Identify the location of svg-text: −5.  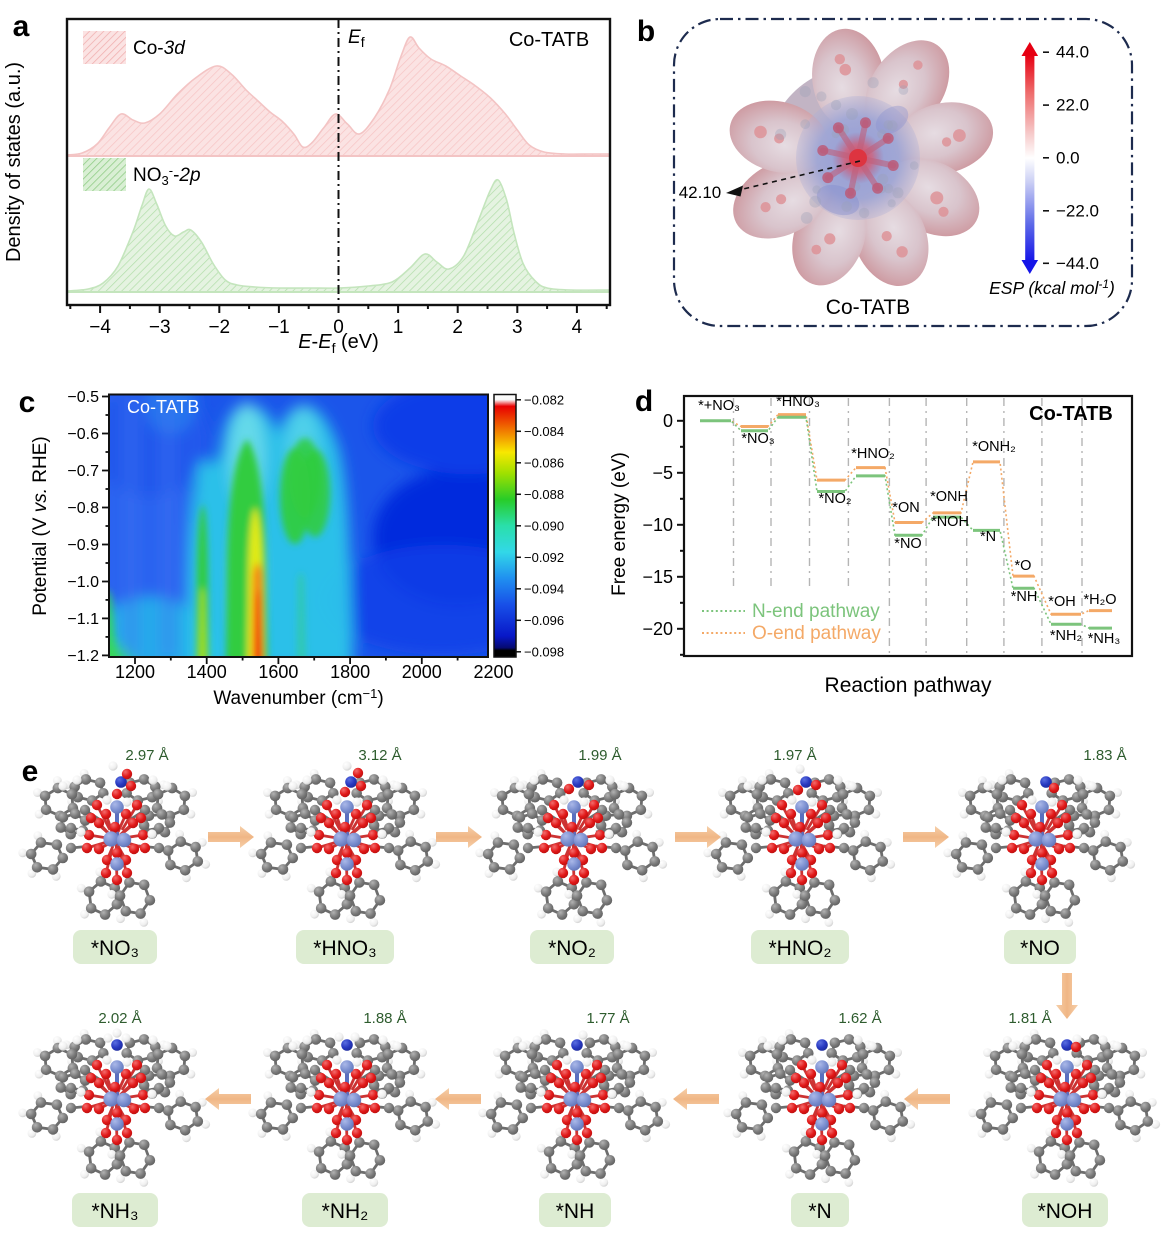
(662, 473).